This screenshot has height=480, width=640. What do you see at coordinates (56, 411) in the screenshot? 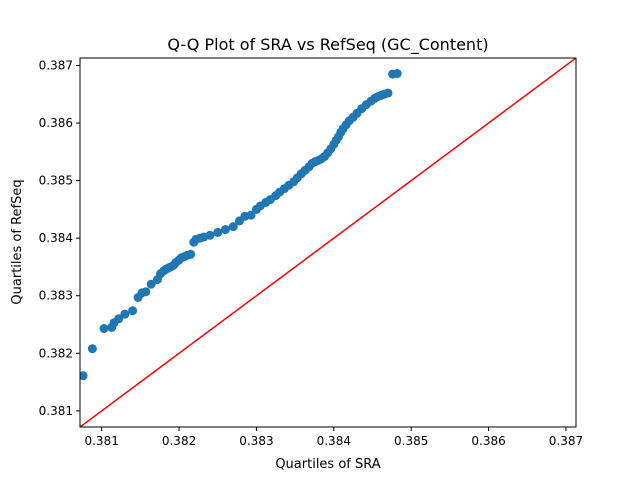
I see `y-tick-label: 0.381` at bounding box center [56, 411].